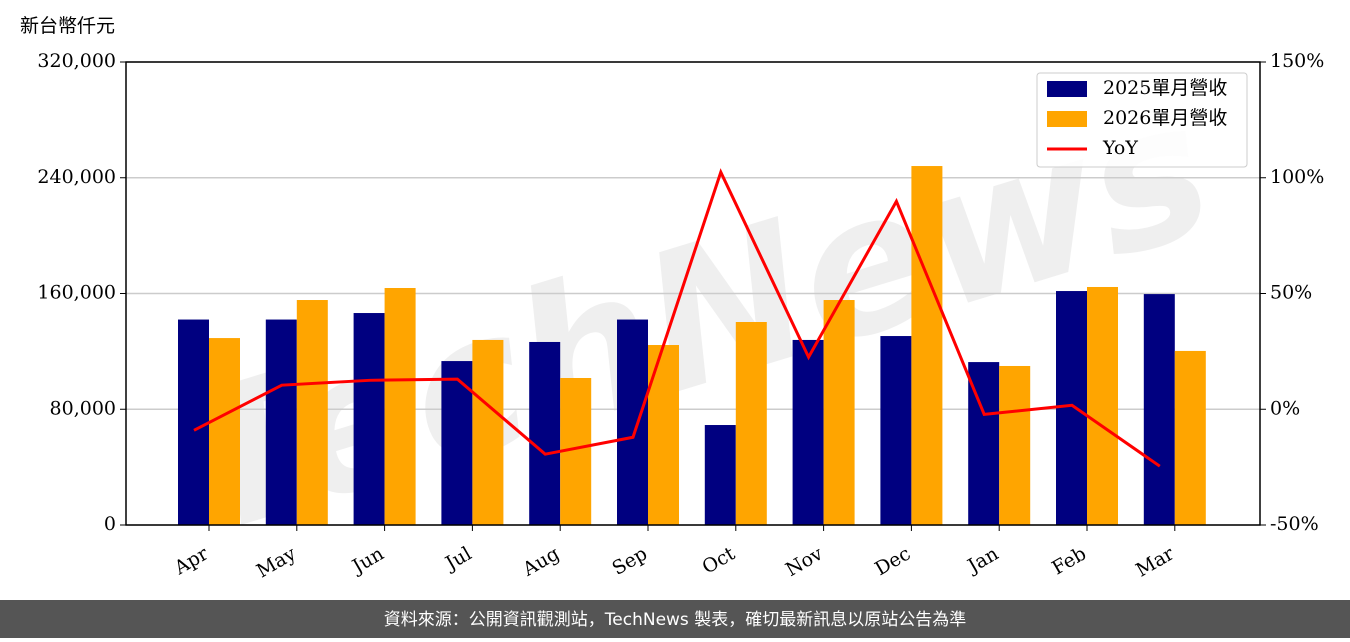 The width and height of the screenshot is (1350, 642). I want to click on legend-label: YoY, so click(1120, 148).